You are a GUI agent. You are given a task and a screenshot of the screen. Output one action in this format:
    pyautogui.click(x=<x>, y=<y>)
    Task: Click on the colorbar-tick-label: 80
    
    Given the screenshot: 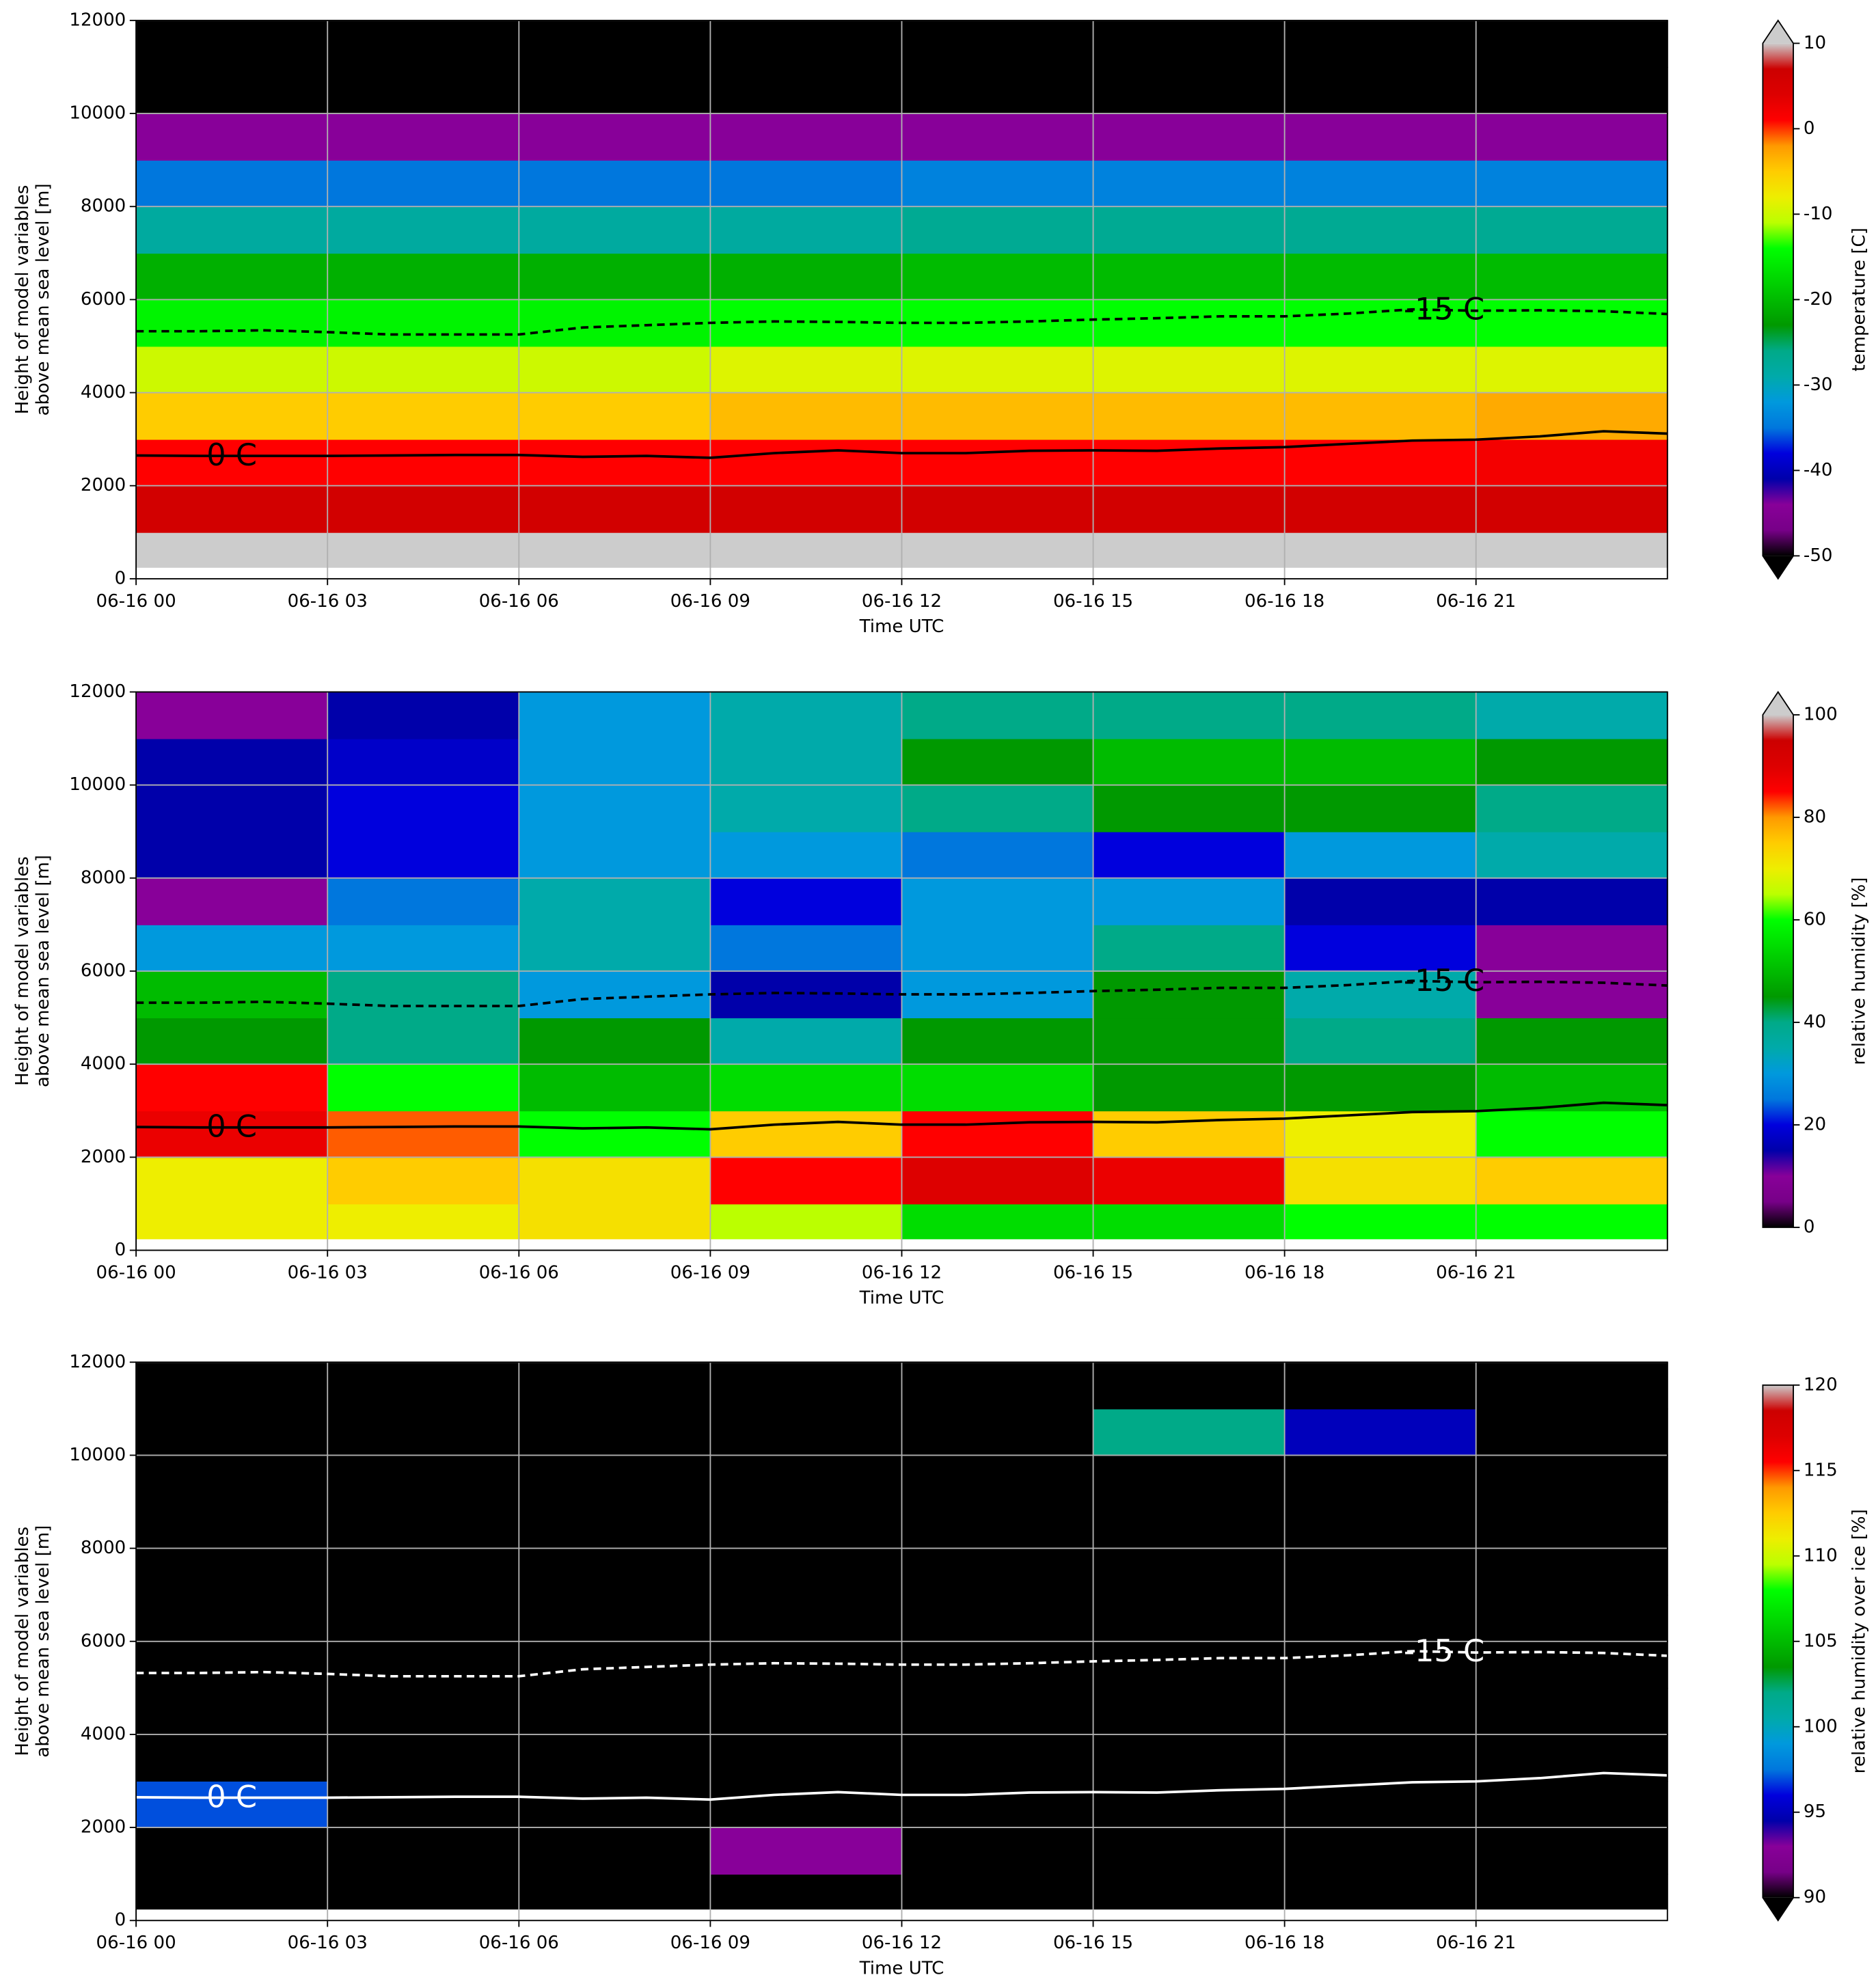 What is the action you would take?
    pyautogui.click(x=1815, y=818)
    